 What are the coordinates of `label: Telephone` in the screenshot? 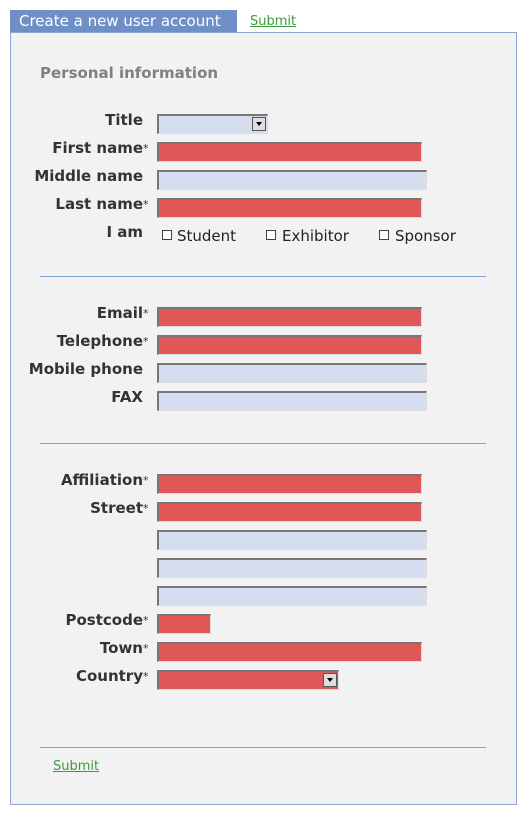 It's located at (99, 341).